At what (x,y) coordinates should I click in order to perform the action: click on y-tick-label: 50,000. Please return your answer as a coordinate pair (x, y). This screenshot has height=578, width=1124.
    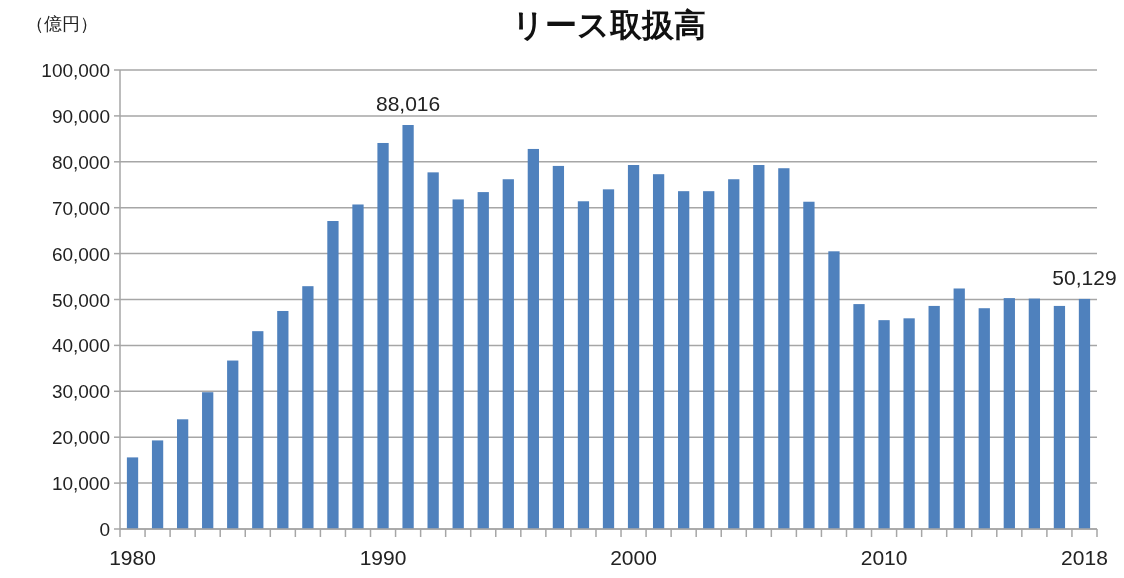
    Looking at the image, I should click on (80, 300).